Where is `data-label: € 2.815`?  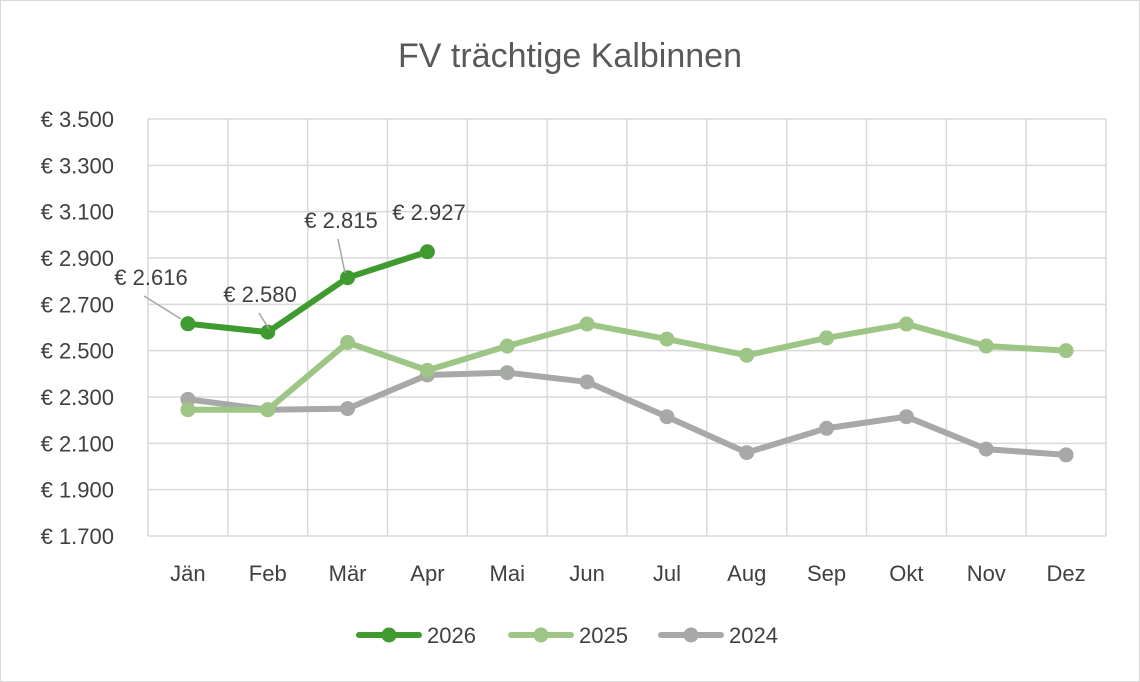
data-label: € 2.815 is located at coordinates (340, 220).